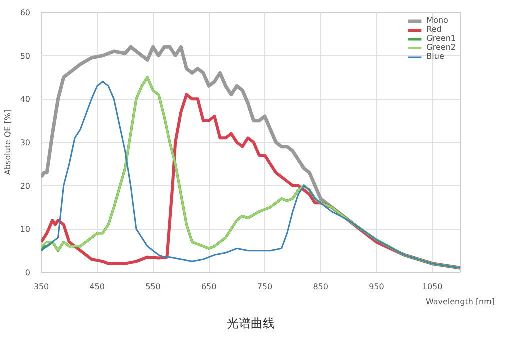 This screenshot has height=343, width=512. What do you see at coordinates (7, 143) in the screenshot?
I see `y-axis-title: Absolute QE [%]` at bounding box center [7, 143].